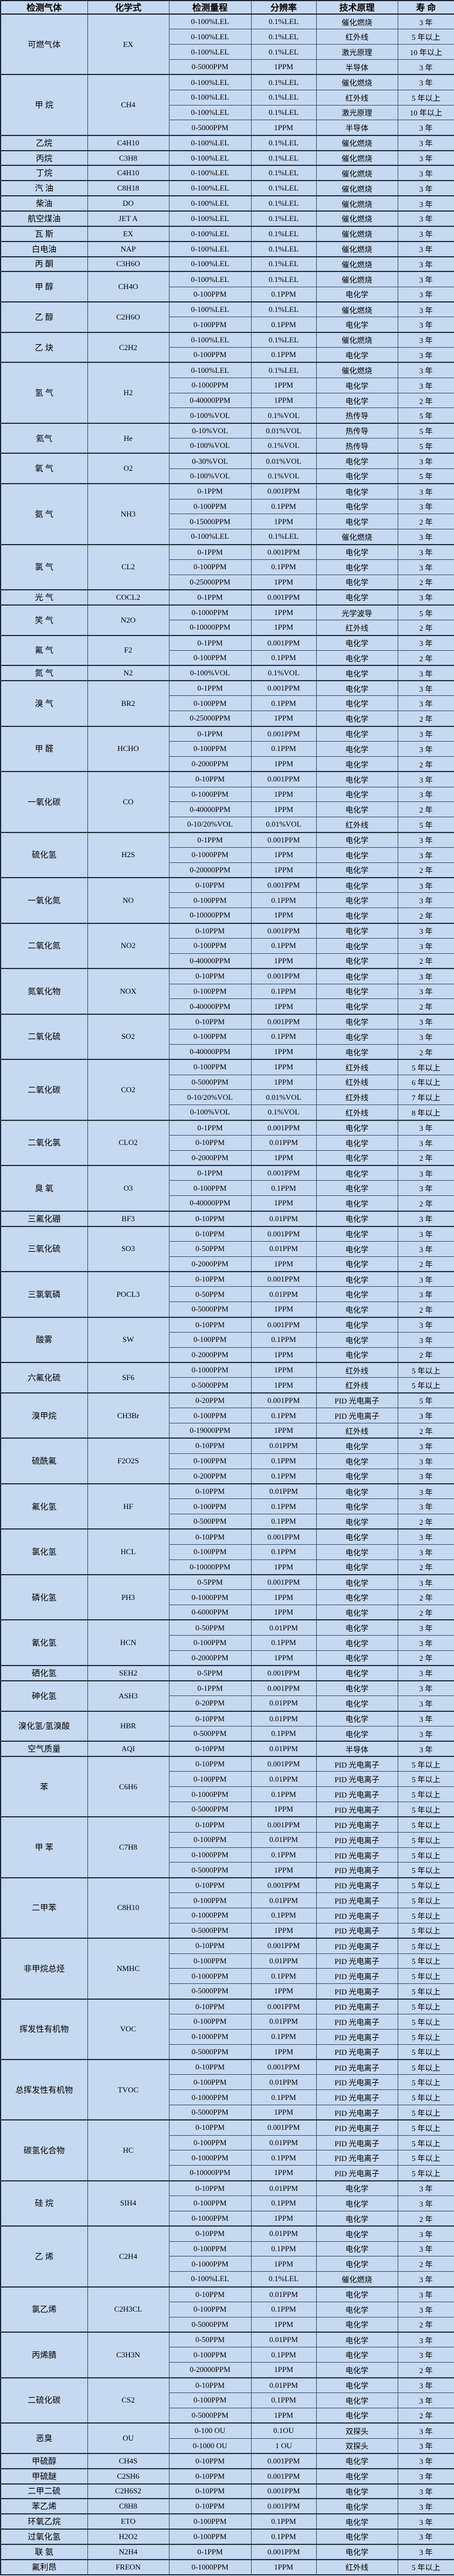 Image resolution: width=454 pixels, height=2576 pixels. I want to click on table-row: 0-5000PPM 1PPM 电化学 2 年, so click(227, 2325).